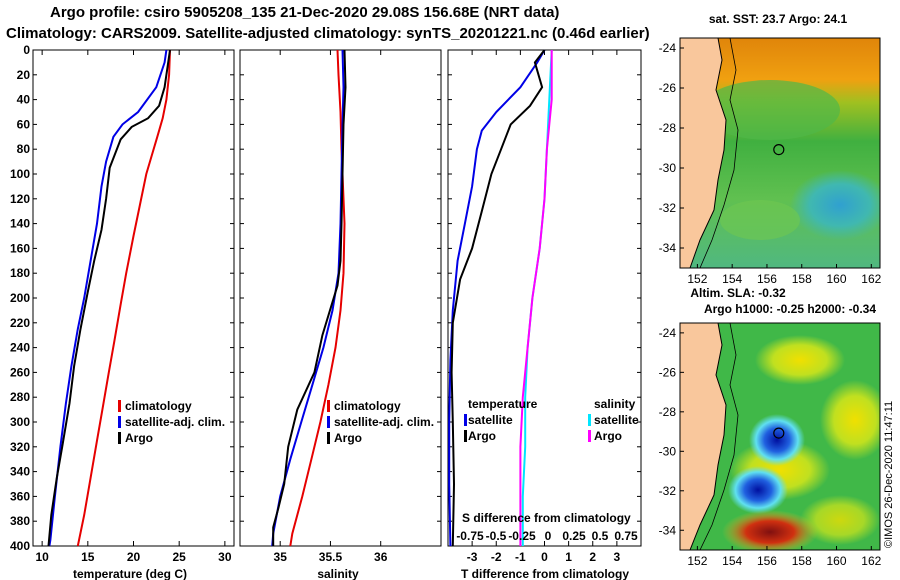 Image resolution: width=900 pixels, height=580 pixels. Describe the element at coordinates (544, 557) in the screenshot. I see `x-tick-label: 0` at that location.